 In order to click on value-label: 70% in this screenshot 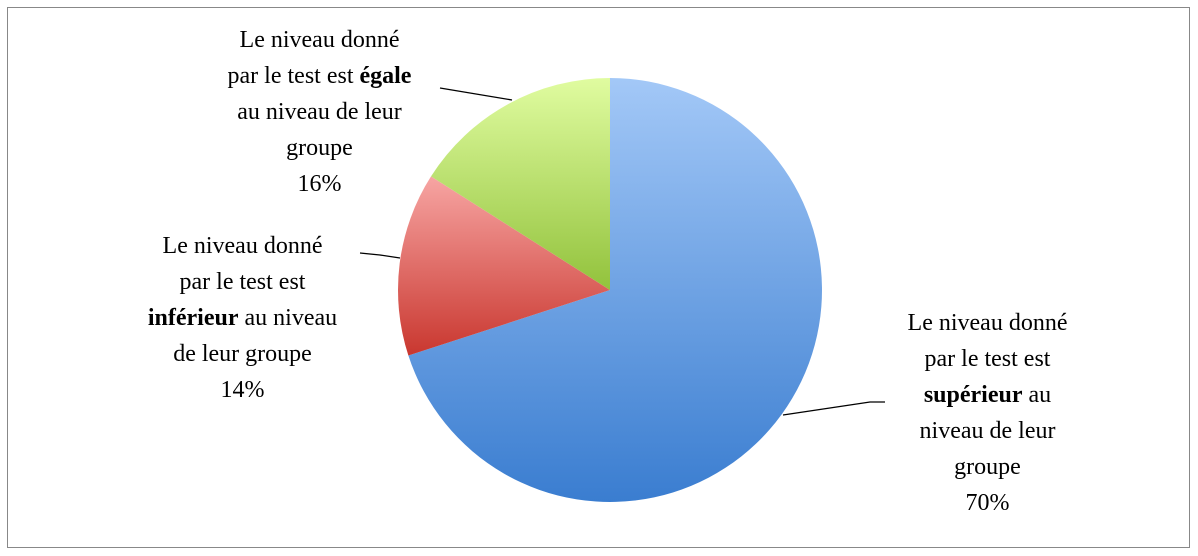, I will do `click(987, 503)`.